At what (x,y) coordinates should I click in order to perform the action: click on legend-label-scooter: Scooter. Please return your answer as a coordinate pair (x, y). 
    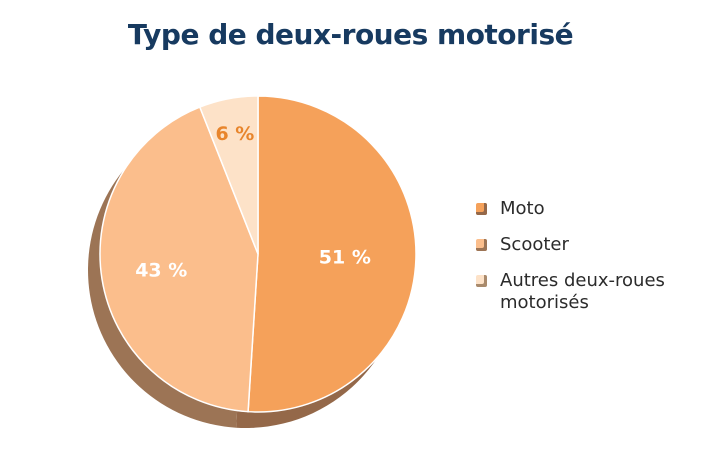
    Looking at the image, I should click on (534, 244).